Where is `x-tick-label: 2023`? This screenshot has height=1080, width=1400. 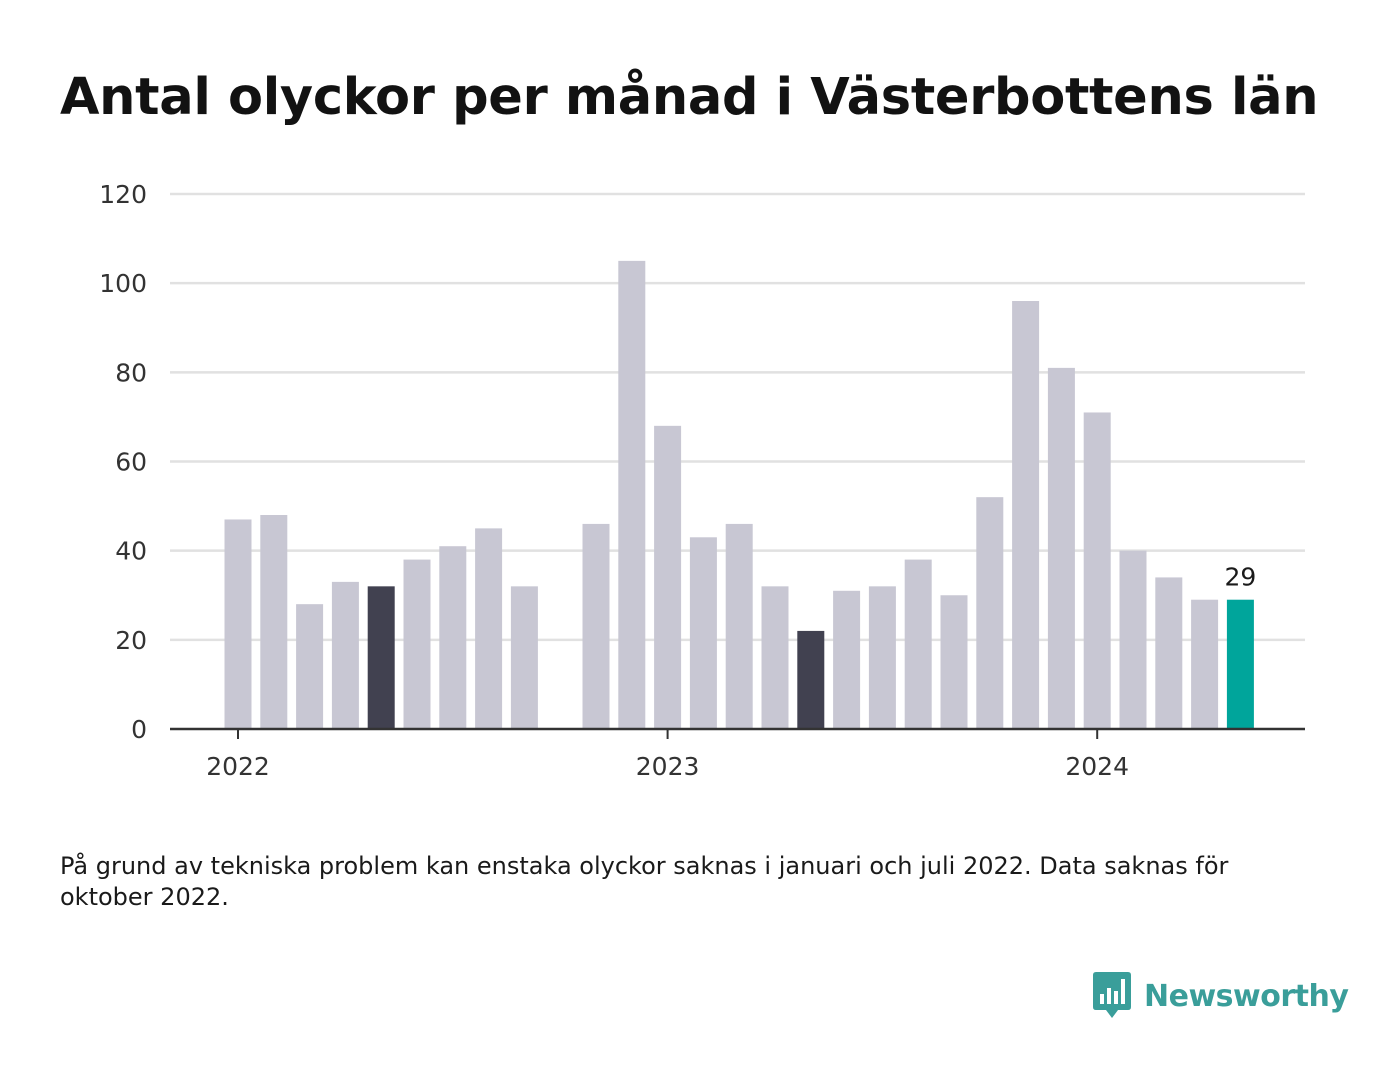 x-tick-label: 2023 is located at coordinates (668, 766).